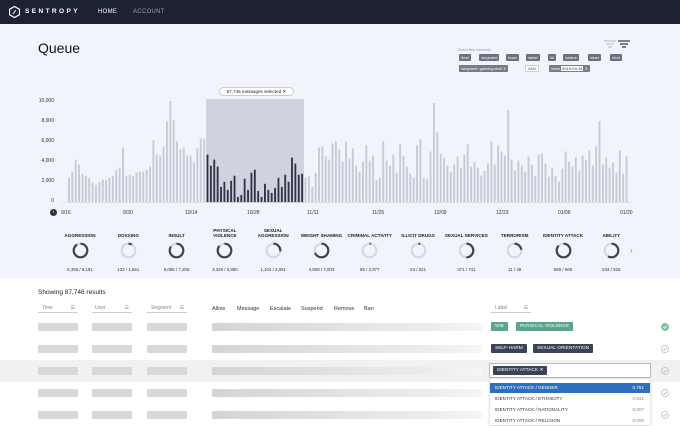  I want to click on action-suspend: Suspend, so click(312, 309).